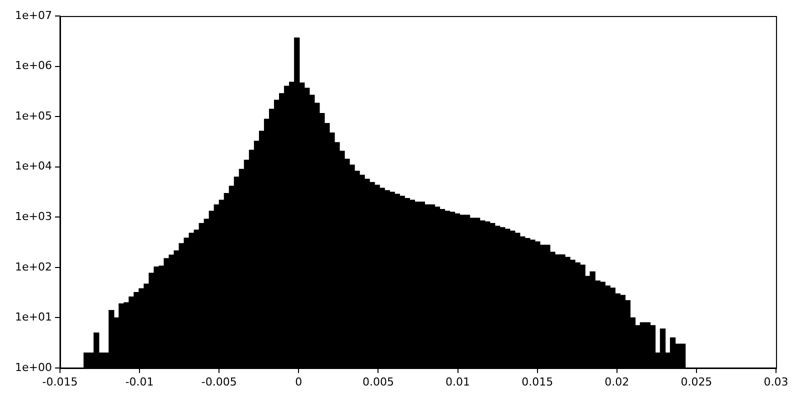 The height and width of the screenshot is (400, 800). Describe the element at coordinates (378, 381) in the screenshot. I see `x-tick-label: 0.005` at that location.